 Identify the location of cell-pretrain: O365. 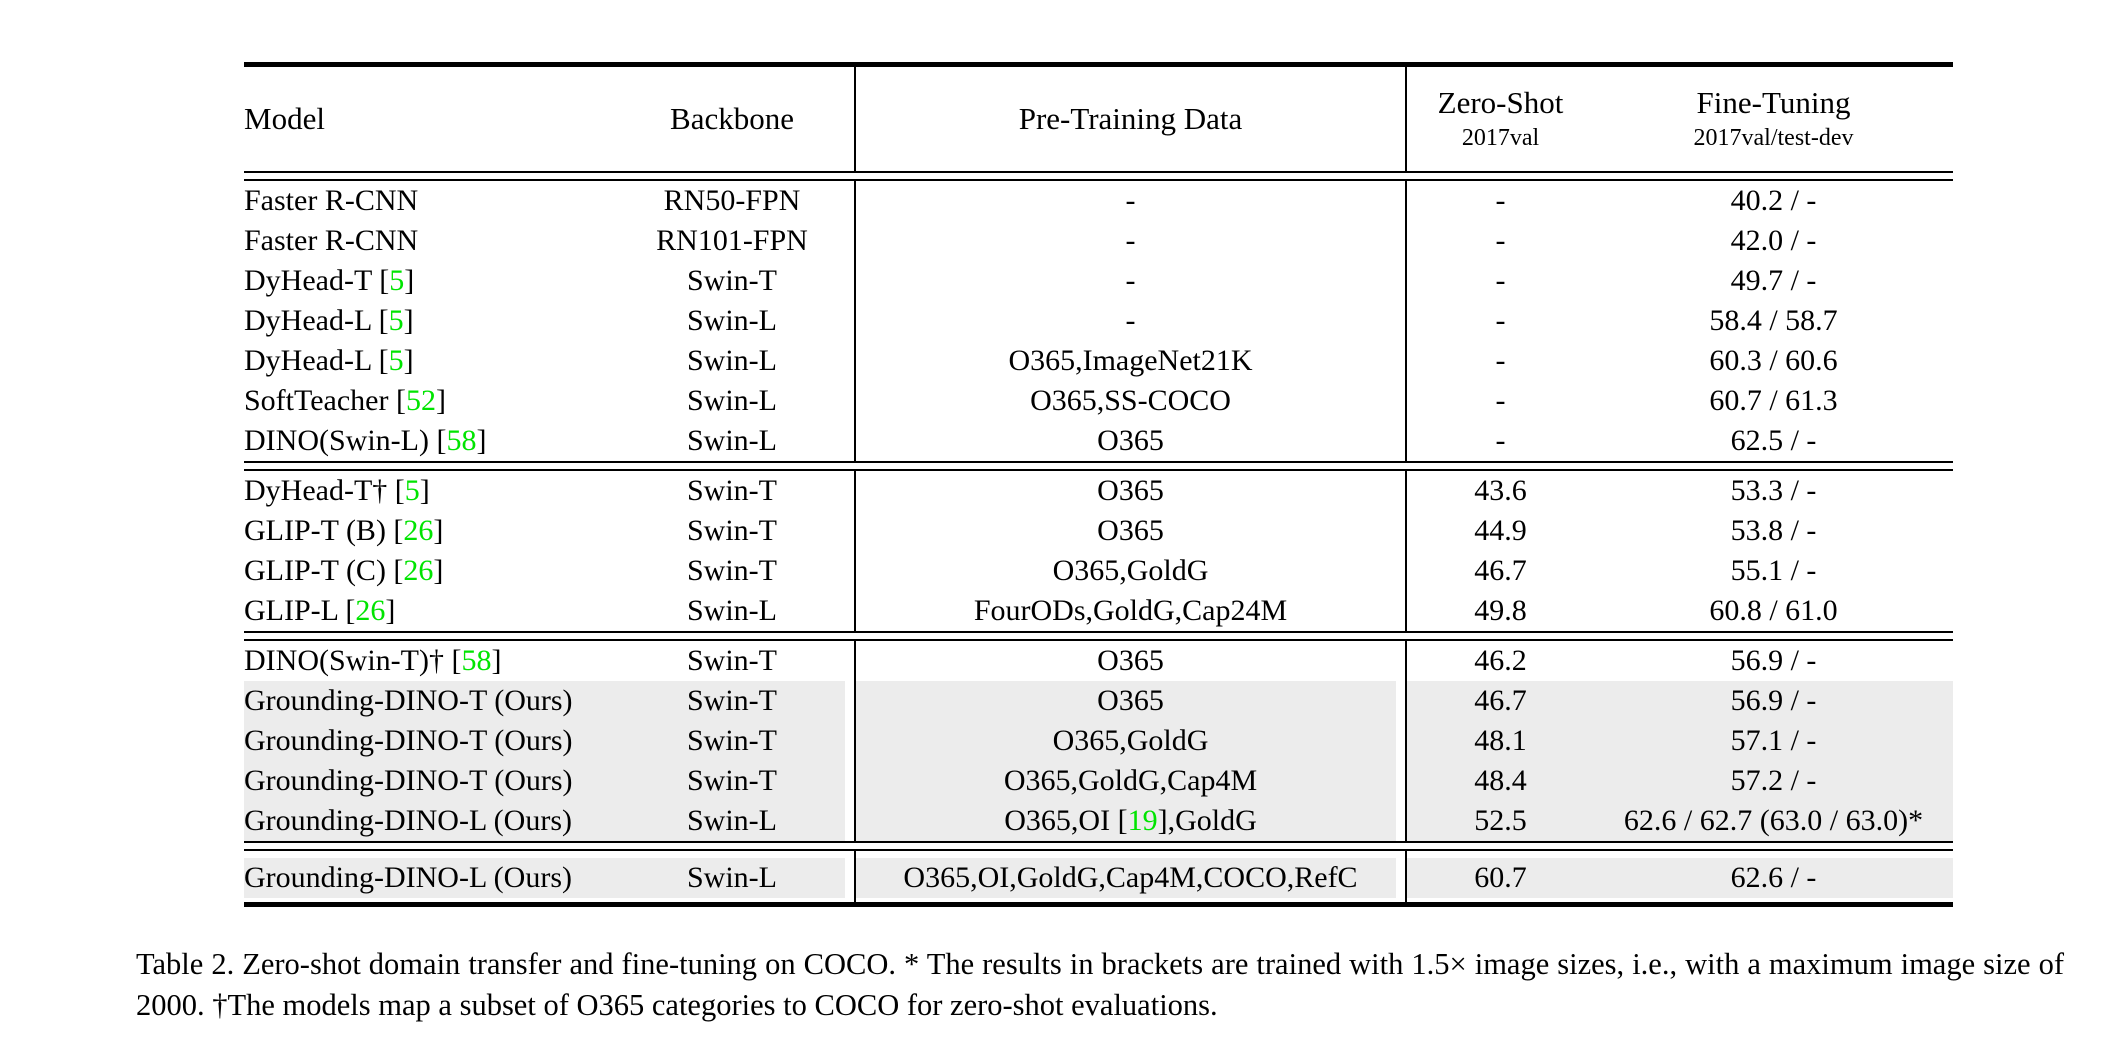
(1131, 440).